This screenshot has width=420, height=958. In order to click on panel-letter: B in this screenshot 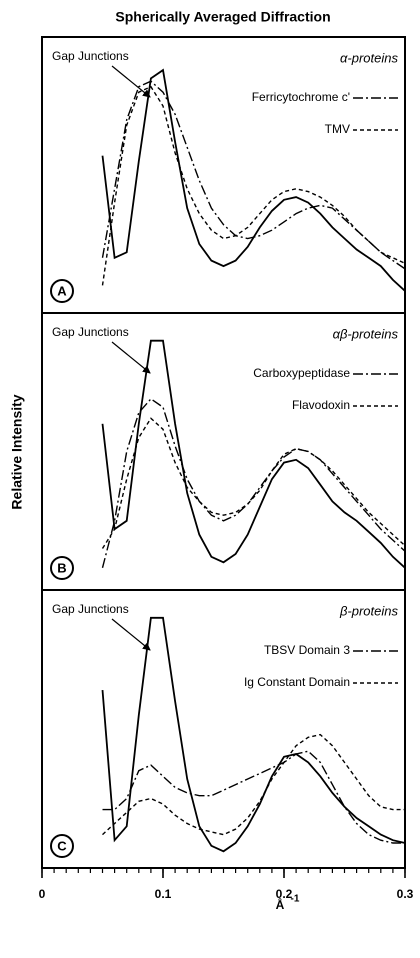, I will do `click(61, 567)`.